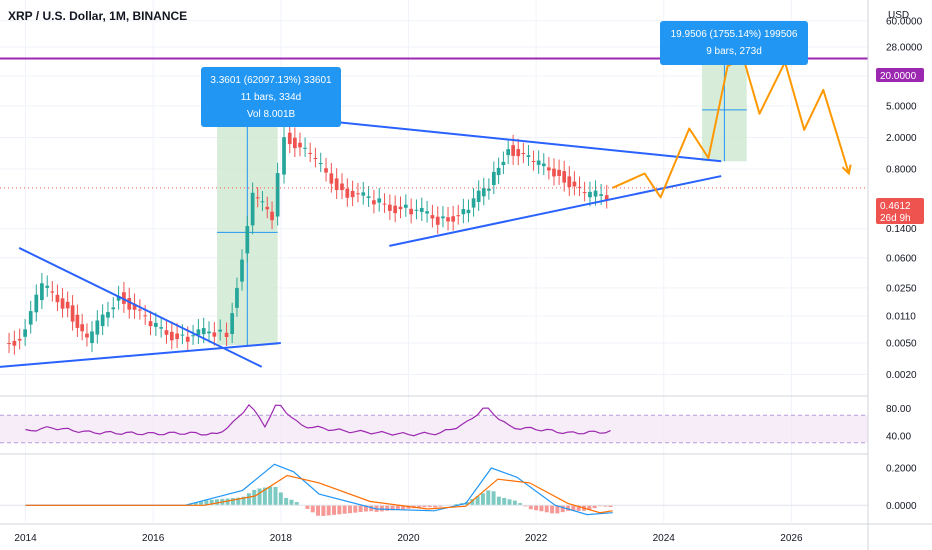 The height and width of the screenshot is (550, 932). What do you see at coordinates (271, 114) in the screenshot?
I see `measure-box-1-line3: Vol 8.001B` at bounding box center [271, 114].